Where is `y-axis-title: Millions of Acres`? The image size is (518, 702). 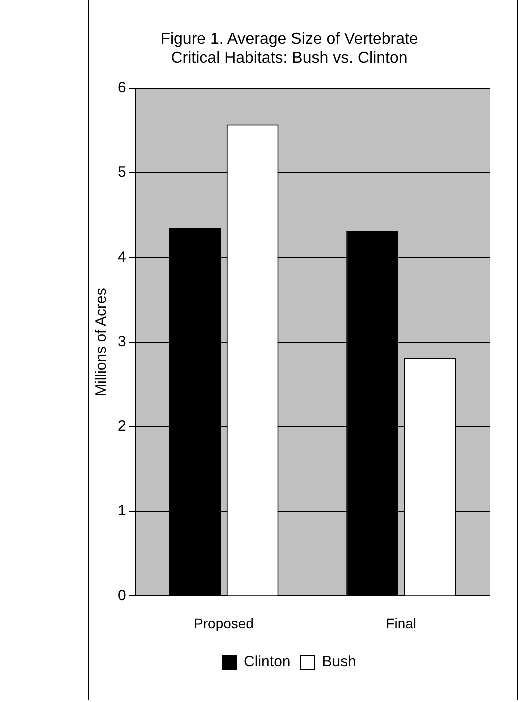 y-axis-title: Millions of Acres is located at coordinates (101, 342).